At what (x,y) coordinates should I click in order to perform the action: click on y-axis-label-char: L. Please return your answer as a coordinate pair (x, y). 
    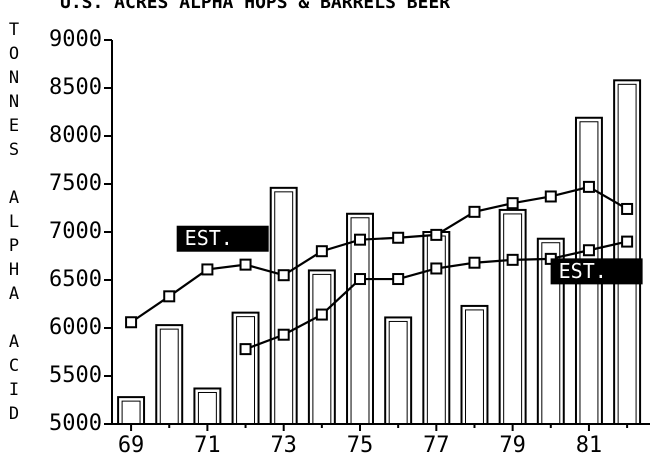
    Looking at the image, I should click on (14, 222).